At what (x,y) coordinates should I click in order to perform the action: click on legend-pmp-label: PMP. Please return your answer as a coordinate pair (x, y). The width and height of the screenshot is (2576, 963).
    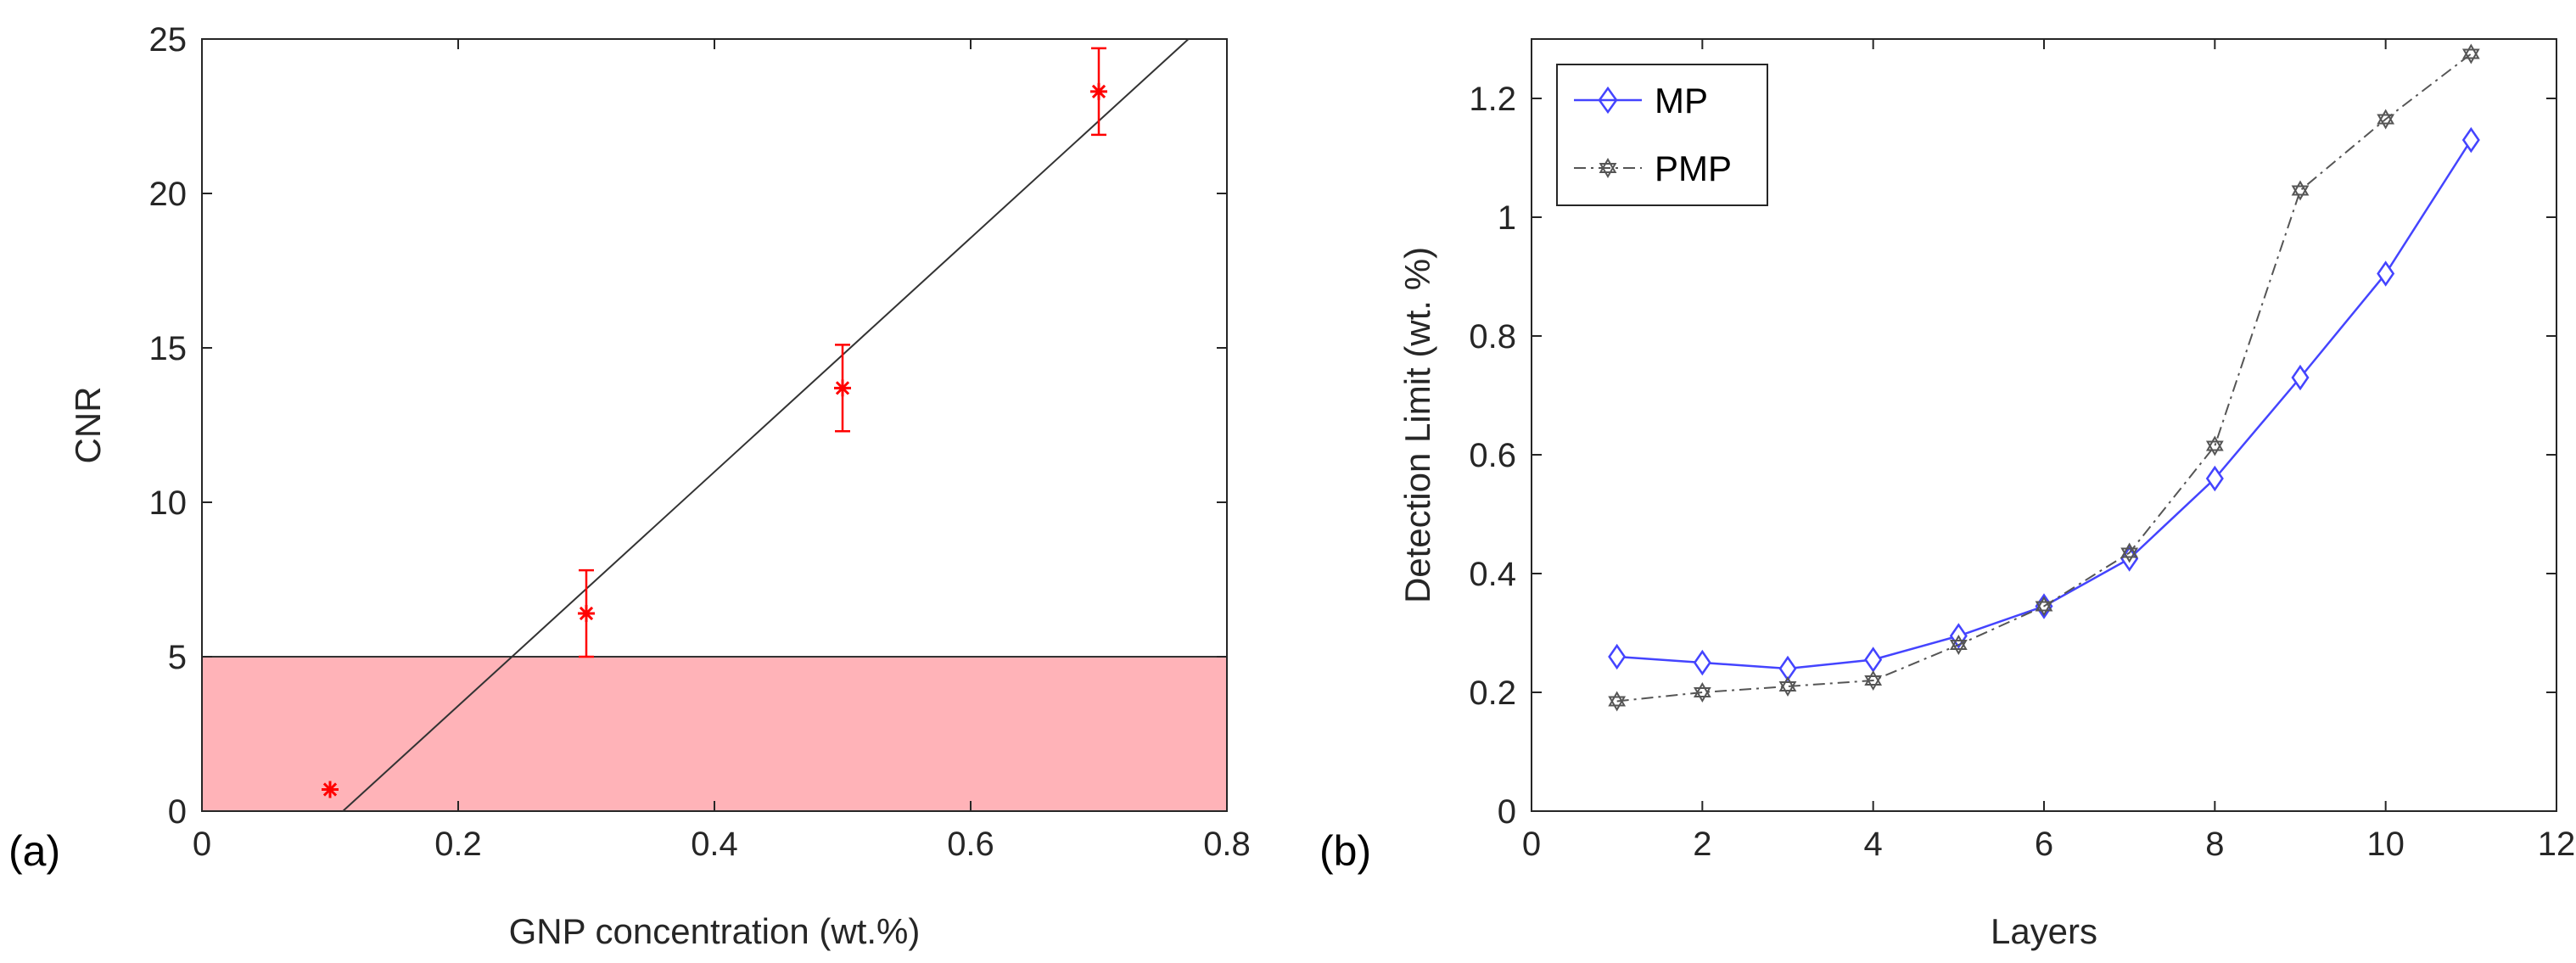
    Looking at the image, I should click on (1694, 168).